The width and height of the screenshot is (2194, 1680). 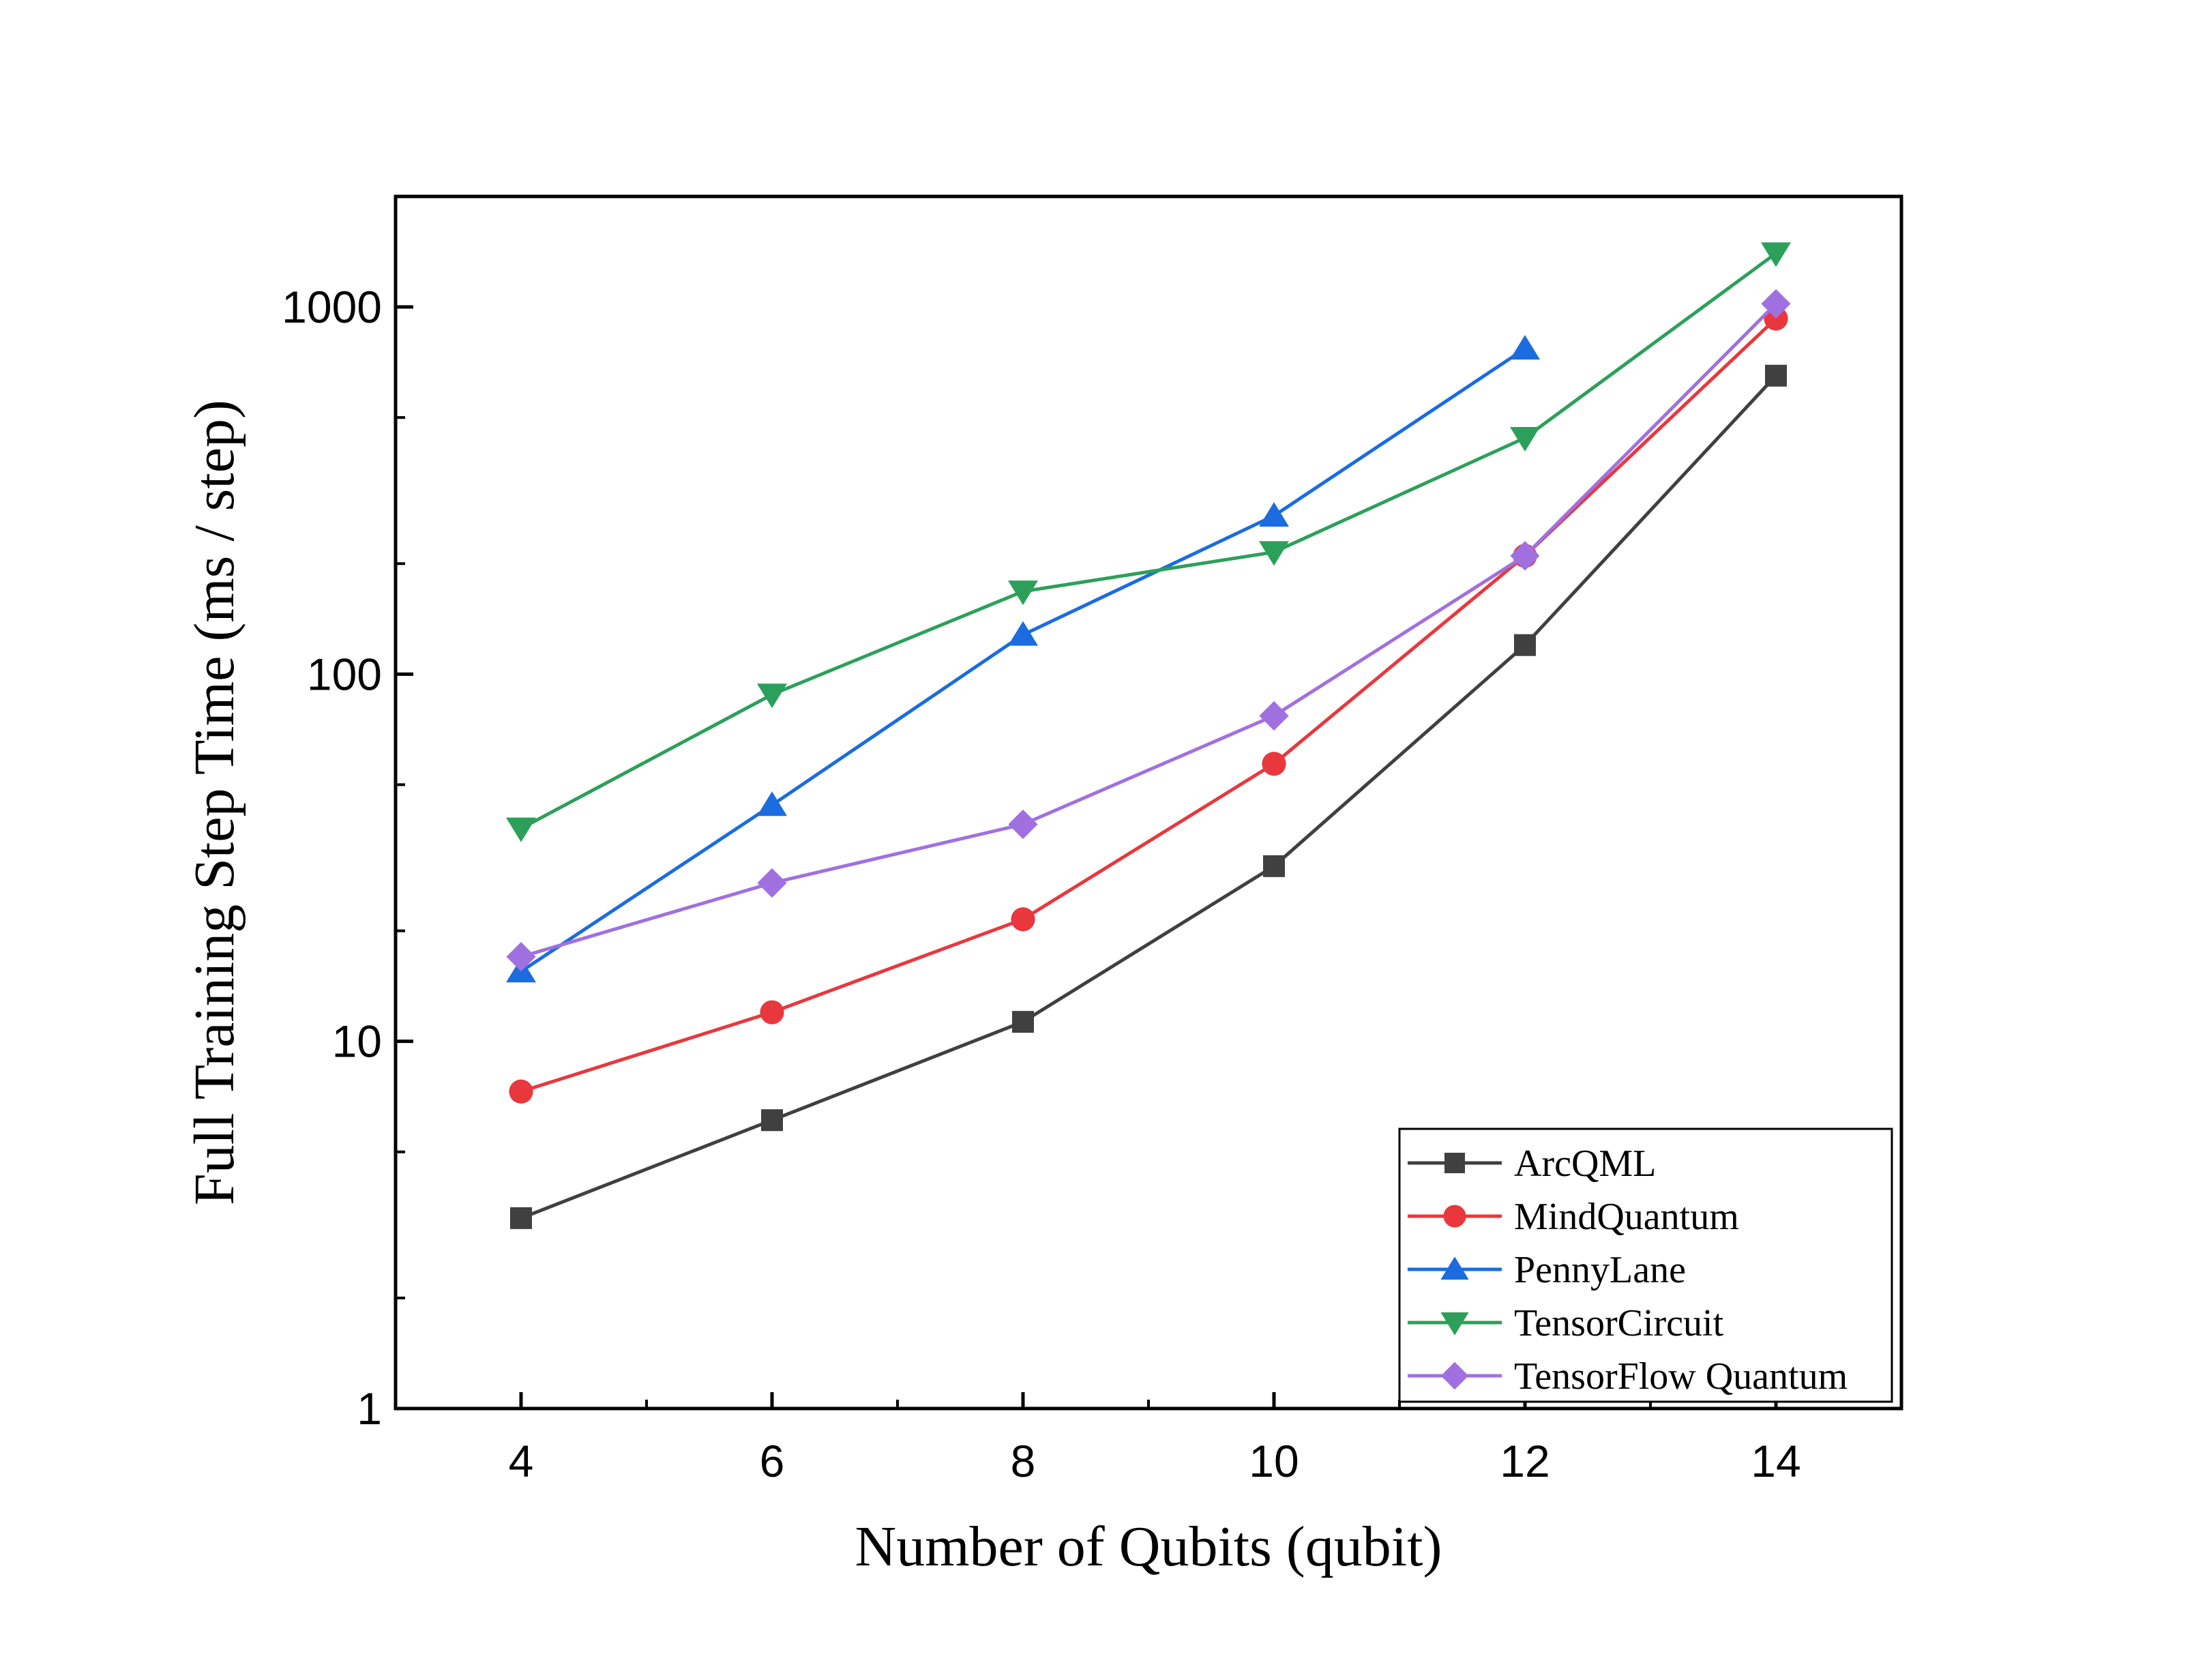 What do you see at coordinates (1525, 1461) in the screenshot?
I see `x-tick-label: 12` at bounding box center [1525, 1461].